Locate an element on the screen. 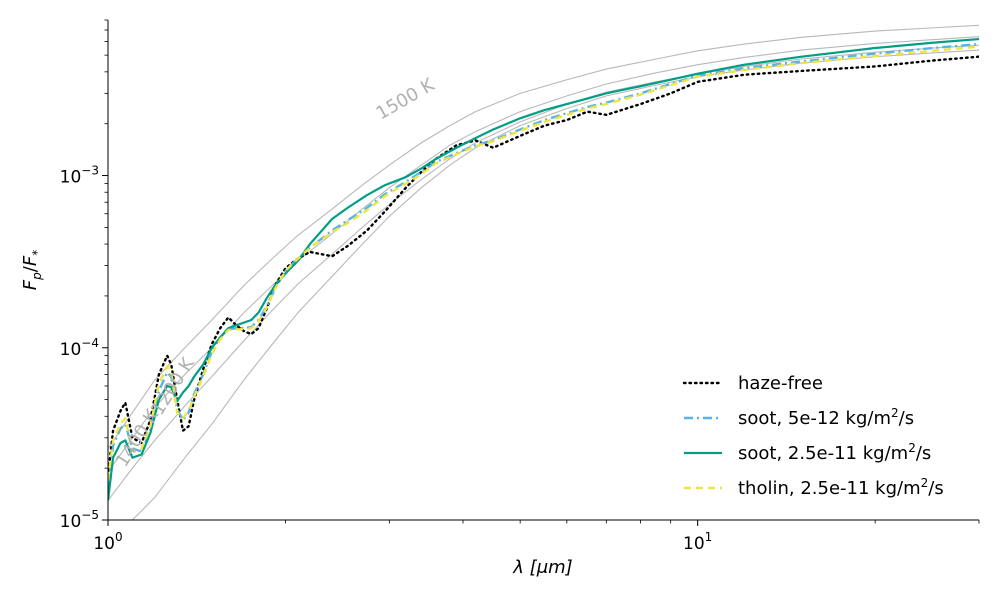  y-tick-label-3: 10⁻³ is located at coordinates (79, 176).